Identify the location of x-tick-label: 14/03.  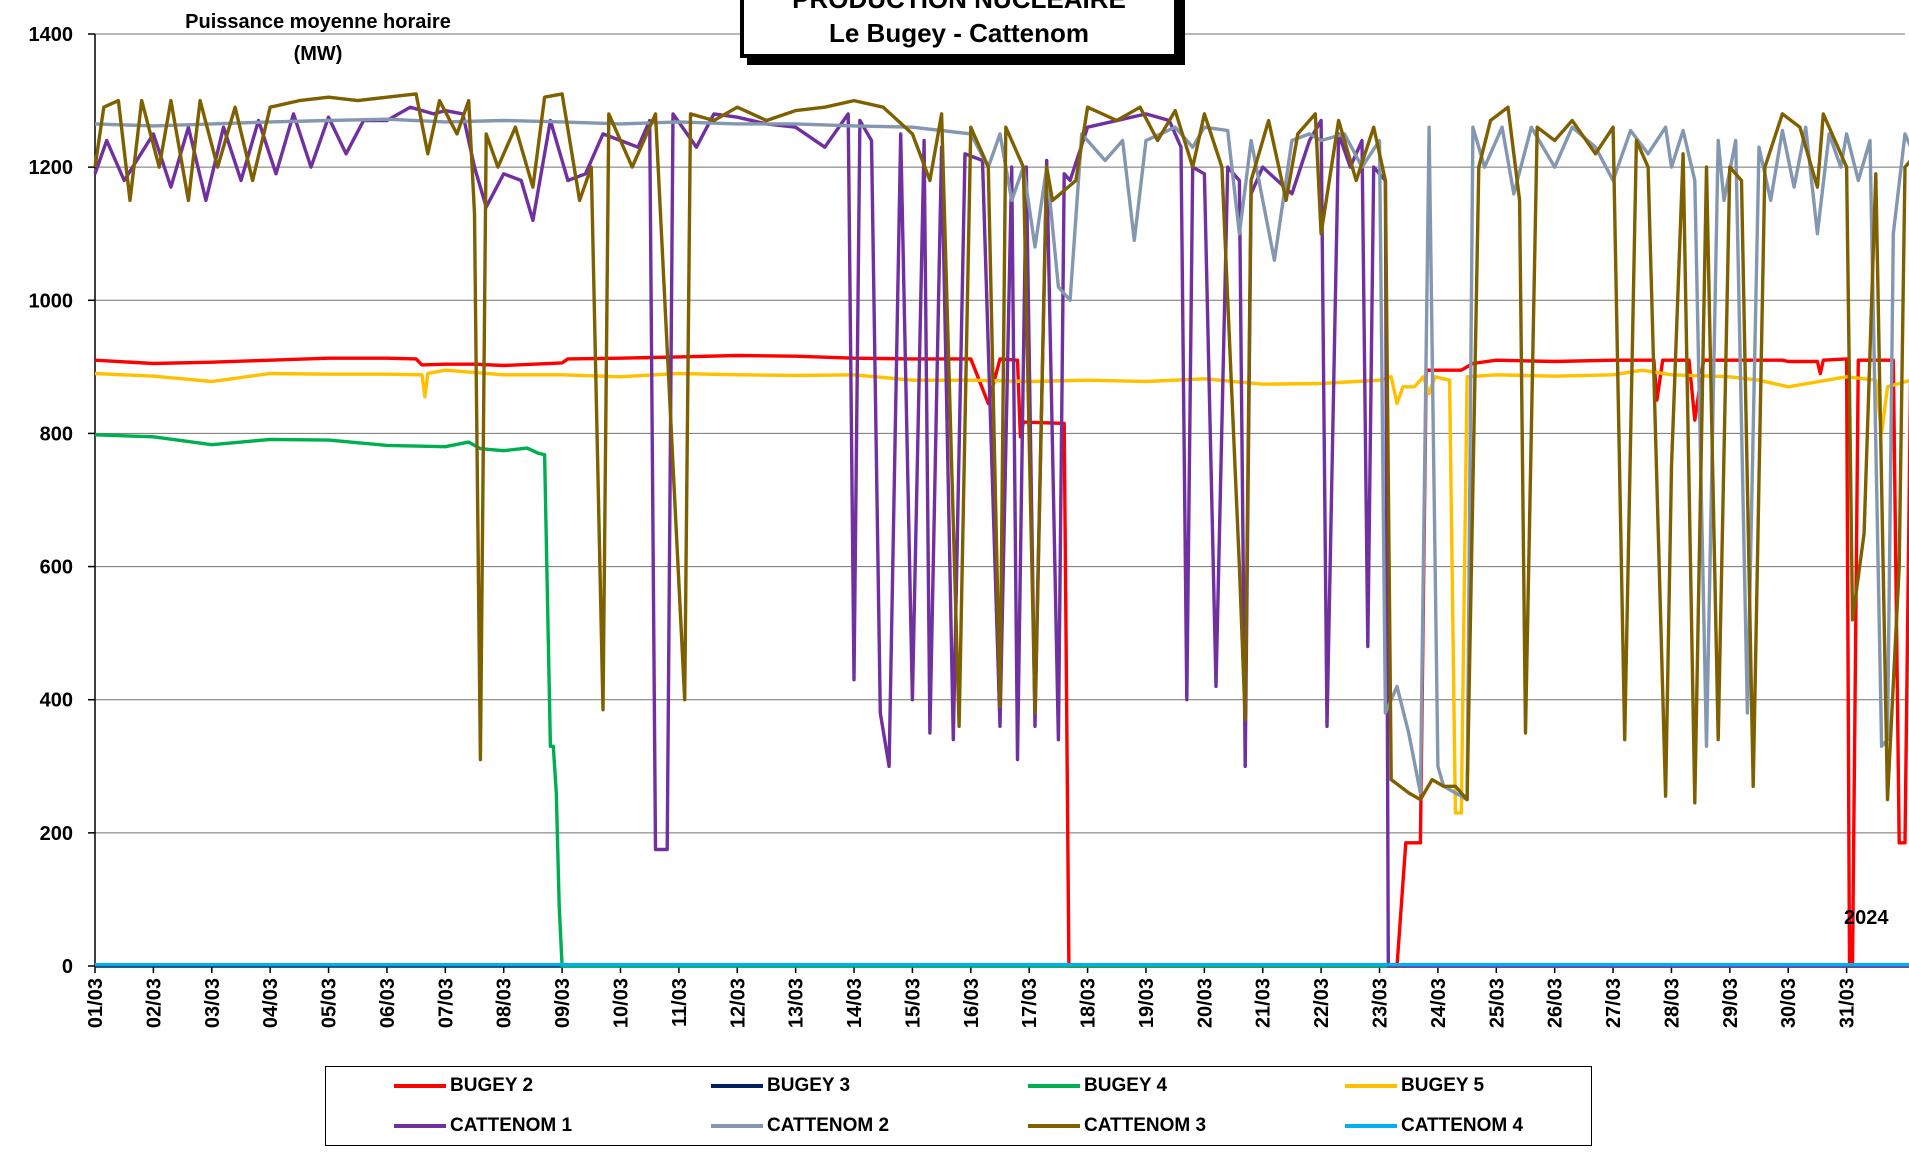
(855, 1003).